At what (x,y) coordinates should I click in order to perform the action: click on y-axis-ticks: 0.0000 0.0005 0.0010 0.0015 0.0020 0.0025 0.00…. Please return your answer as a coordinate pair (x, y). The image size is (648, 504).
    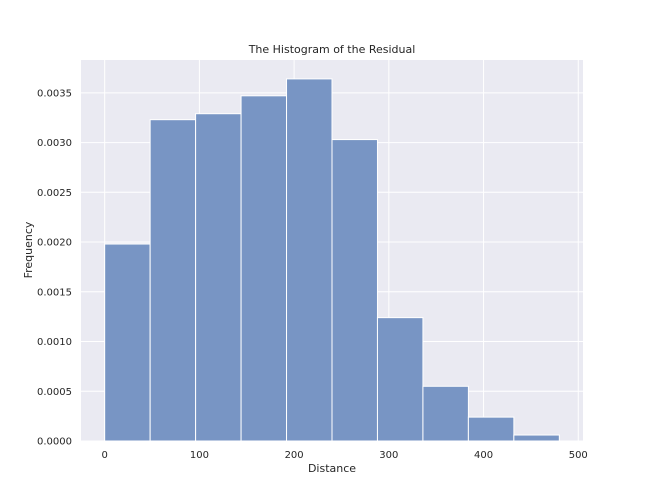
    Looking at the image, I should click on (54, 267).